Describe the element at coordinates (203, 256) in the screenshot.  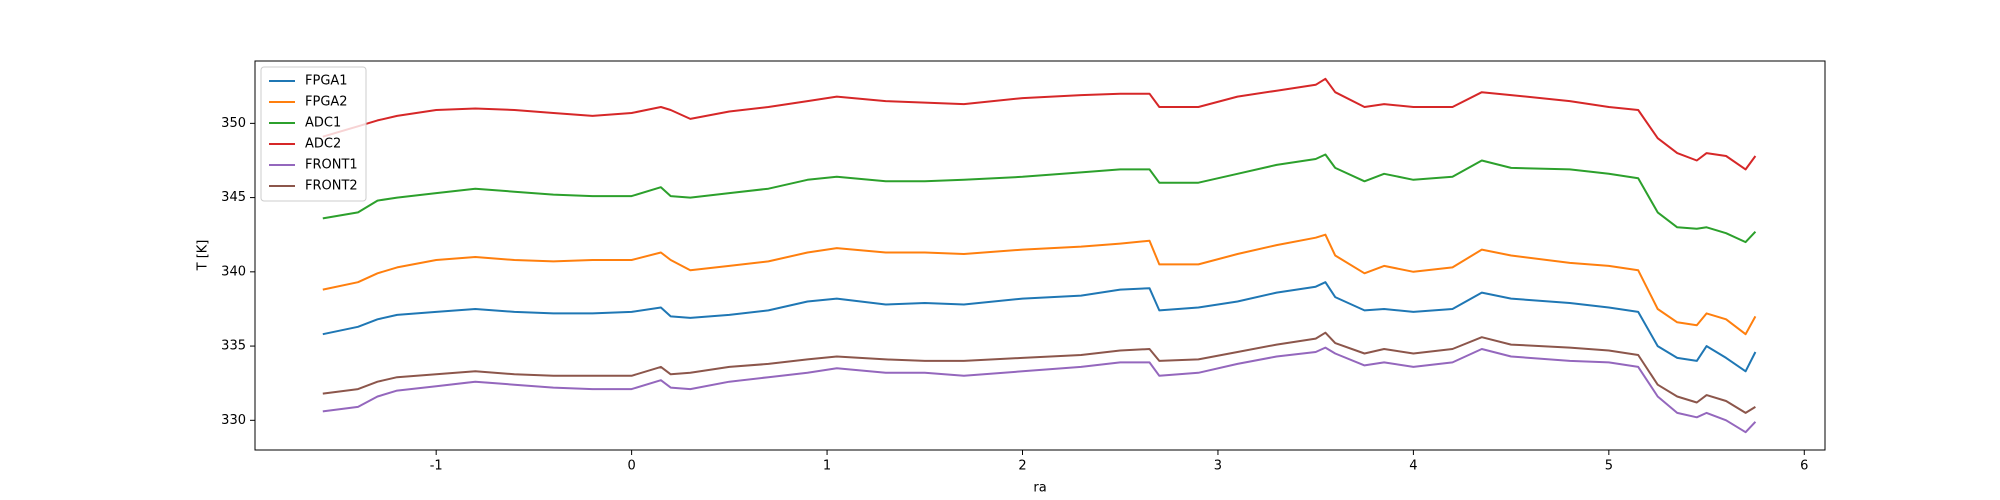
I see `y-axis-label: T [K]` at that location.